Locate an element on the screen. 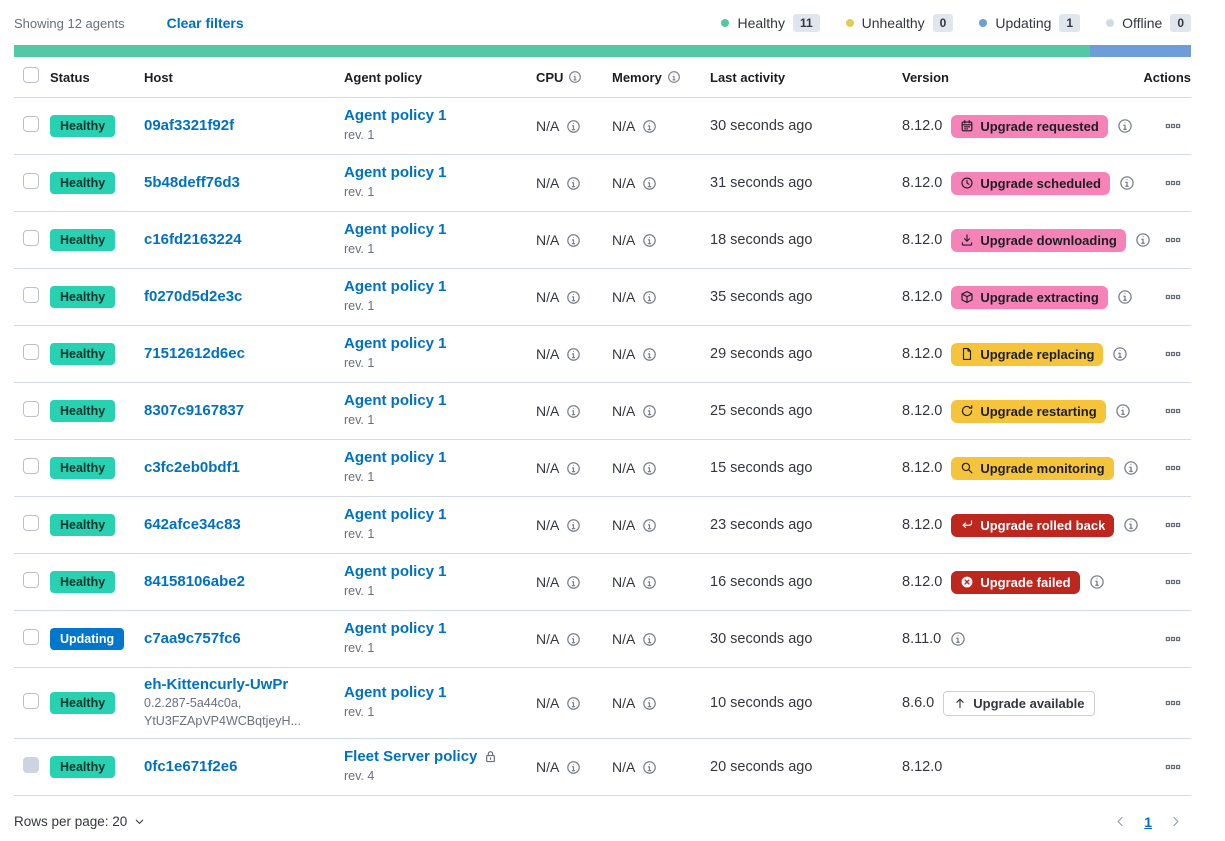 Image resolution: width=1225 pixels, height=841 pixels. host-link: 642afce34c83 is located at coordinates (192, 524).